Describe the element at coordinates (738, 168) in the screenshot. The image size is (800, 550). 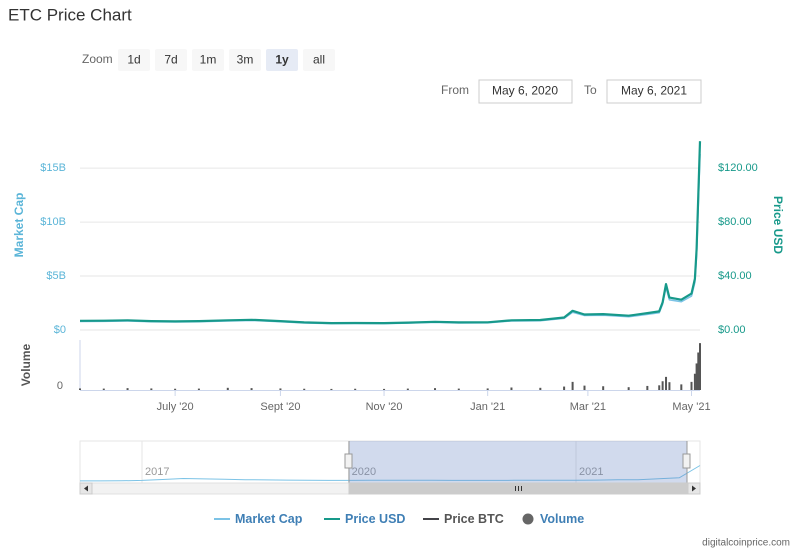
I see `y2-tick-label: $120.00` at that location.